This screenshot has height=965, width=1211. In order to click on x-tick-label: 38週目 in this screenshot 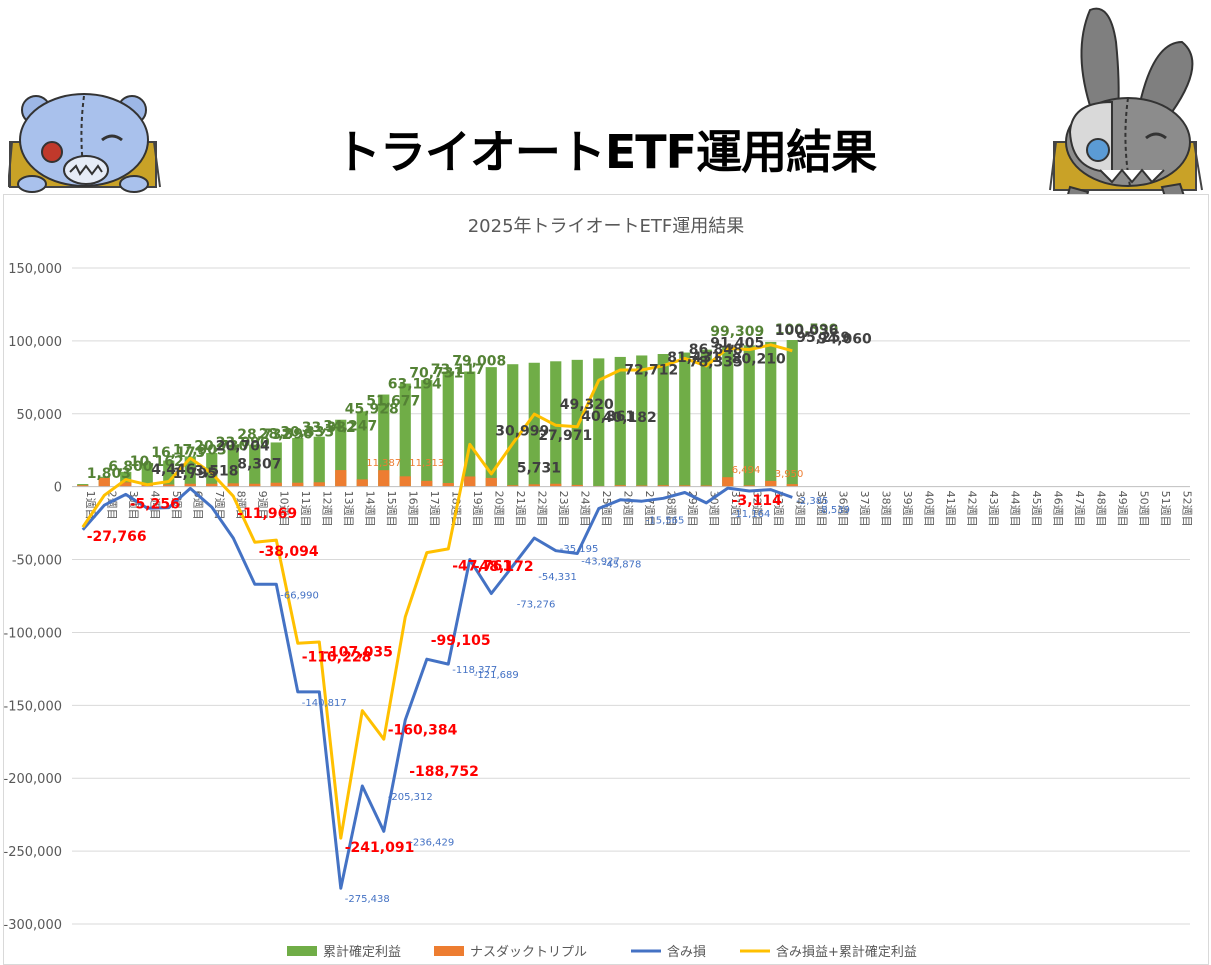, I will do `click(885, 509)`.